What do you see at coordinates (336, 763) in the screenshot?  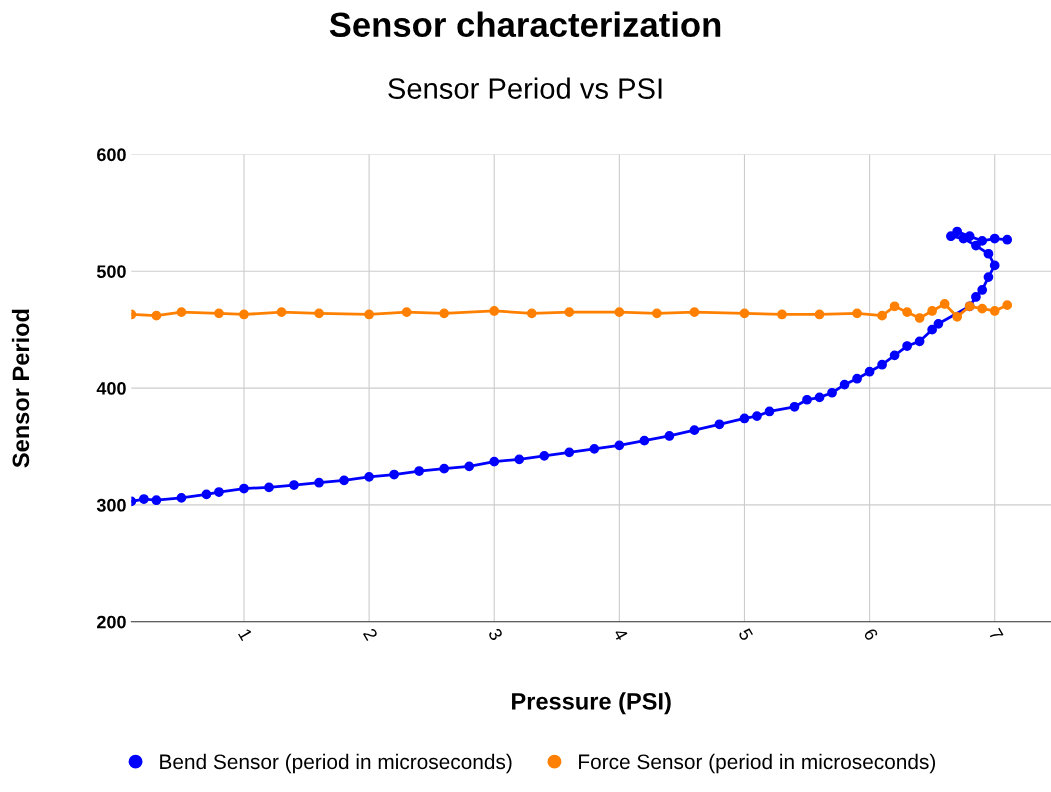 I see `legend-label: Bend Sensor (period in microseconds)` at bounding box center [336, 763].